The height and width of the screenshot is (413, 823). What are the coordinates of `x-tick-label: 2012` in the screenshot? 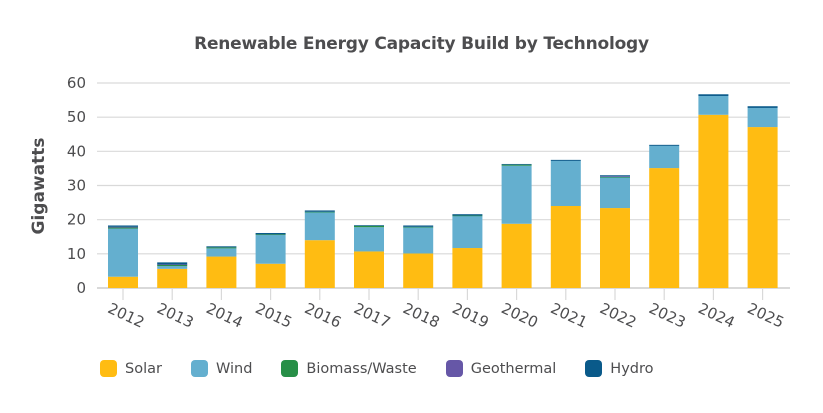 It's located at (126, 315).